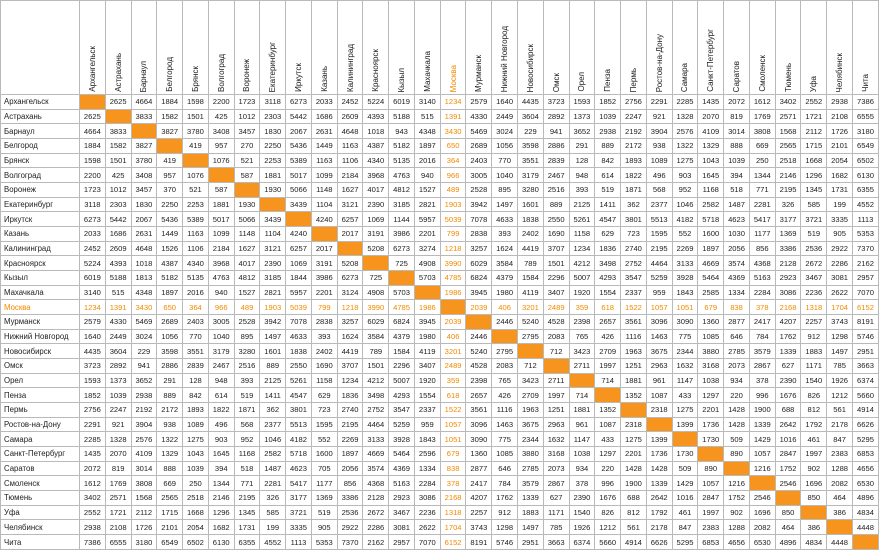 The height and width of the screenshot is (550, 879). Describe the element at coordinates (659, 219) in the screenshot. I see `distance-cell: 5513` at that location.